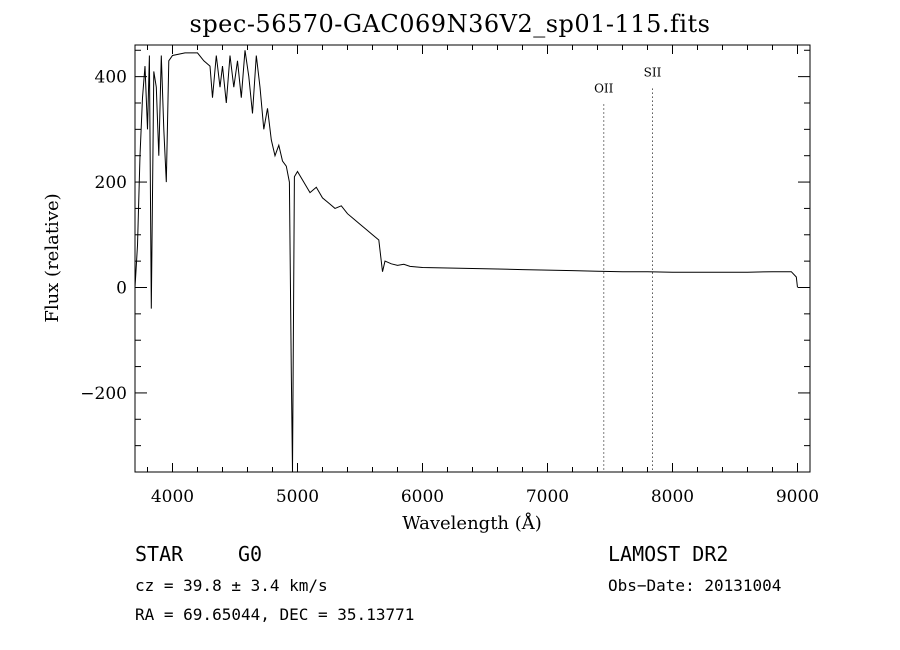 The width and height of the screenshot is (900, 650). I want to click on line-annotations: OII SII, so click(628, 269).